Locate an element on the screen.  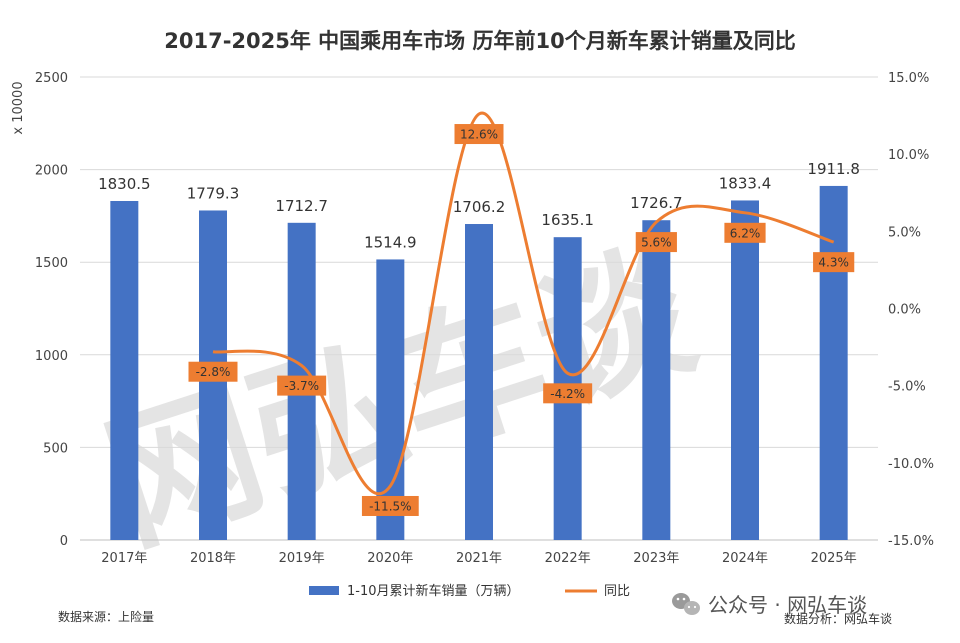
x-tick-label: 2022年 is located at coordinates (568, 558).